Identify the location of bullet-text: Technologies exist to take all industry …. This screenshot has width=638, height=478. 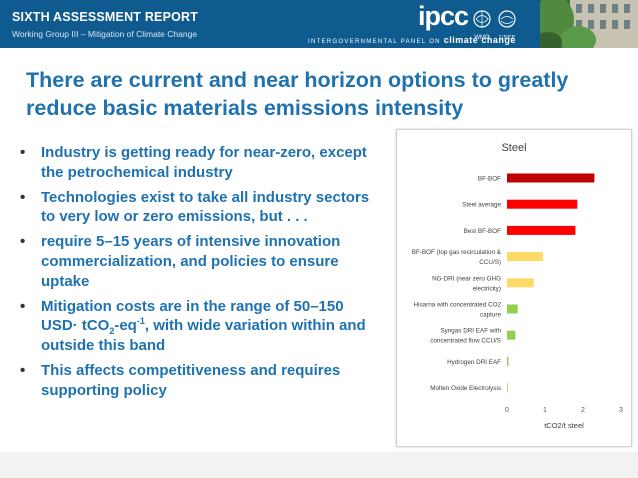
(205, 207).